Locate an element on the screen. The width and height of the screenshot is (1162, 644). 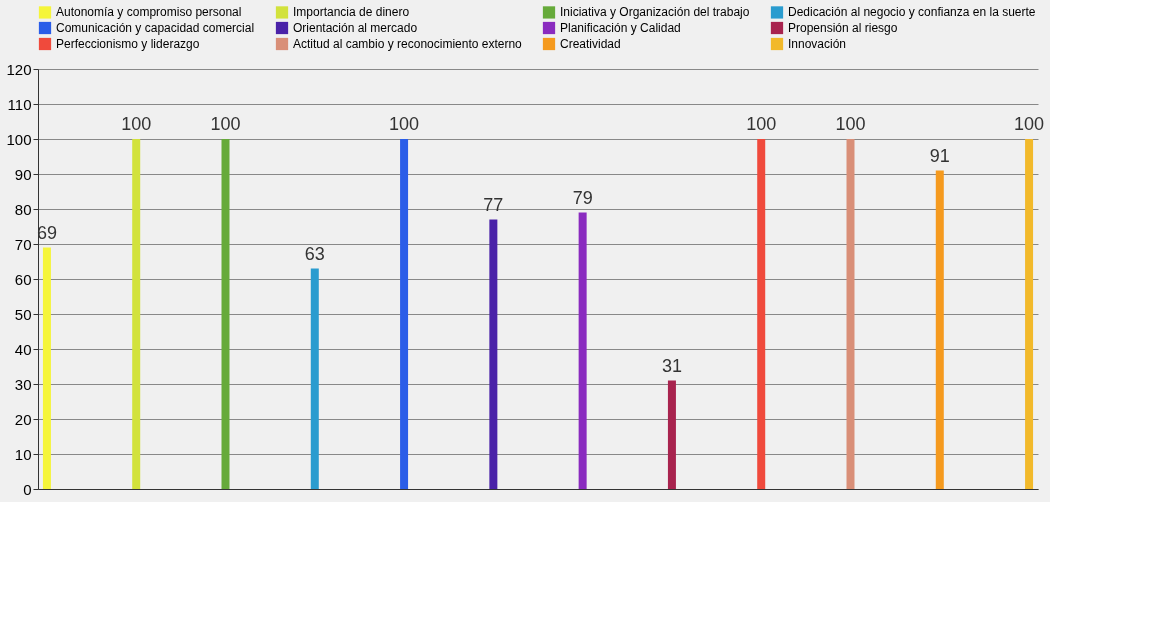
legend-label: Comunicación y capacidad comercial is located at coordinates (155, 28).